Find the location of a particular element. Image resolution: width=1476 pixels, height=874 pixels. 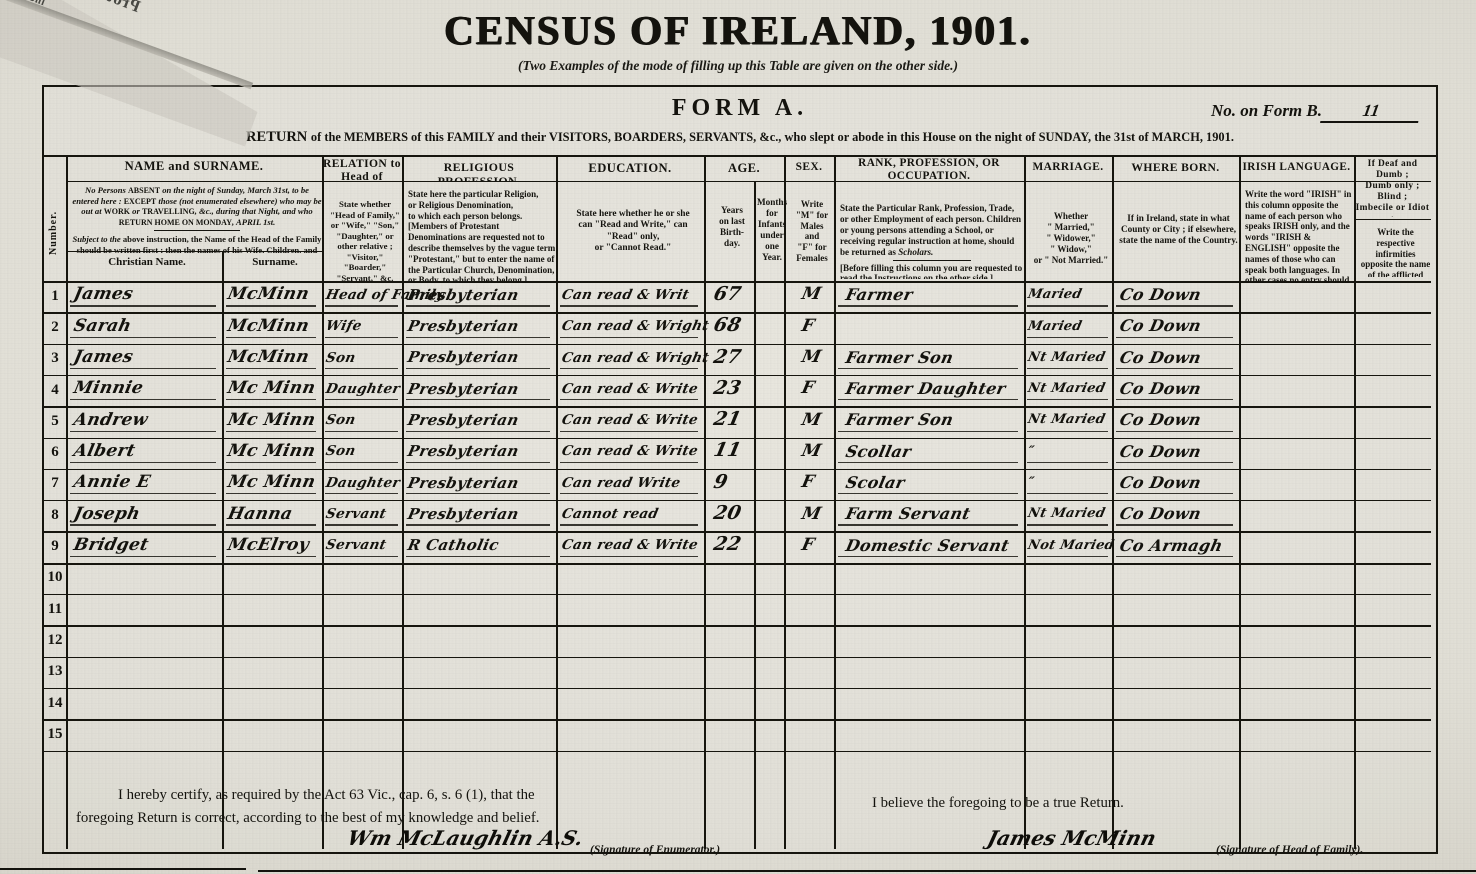

cell-christian-name: Joseph is located at coordinates (106, 513).